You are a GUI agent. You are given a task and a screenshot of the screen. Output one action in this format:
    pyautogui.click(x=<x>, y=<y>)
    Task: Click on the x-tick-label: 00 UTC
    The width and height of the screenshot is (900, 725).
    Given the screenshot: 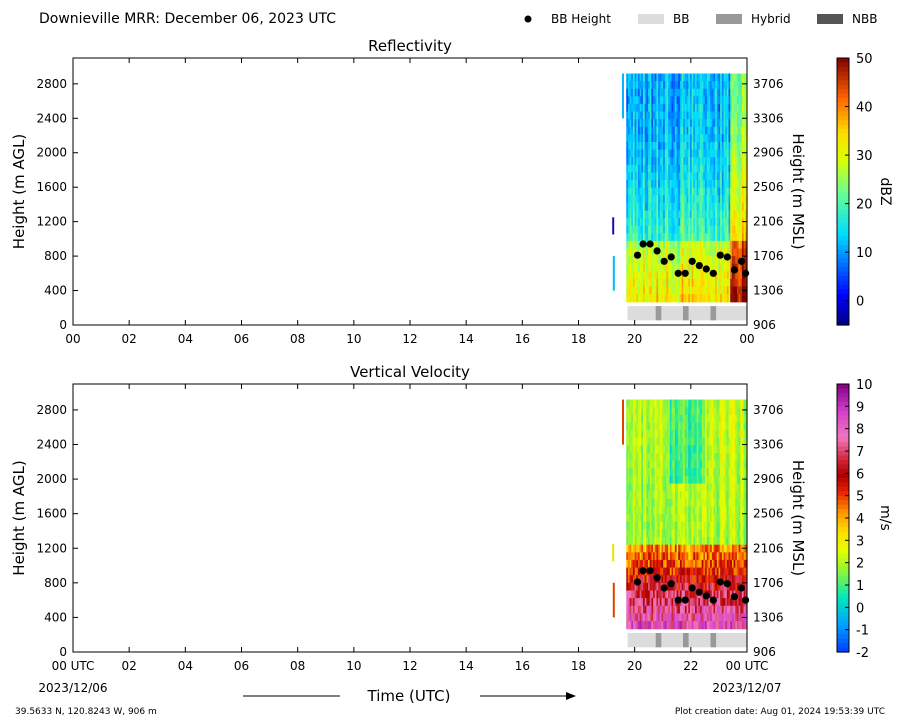 What is the action you would take?
    pyautogui.click(x=747, y=666)
    